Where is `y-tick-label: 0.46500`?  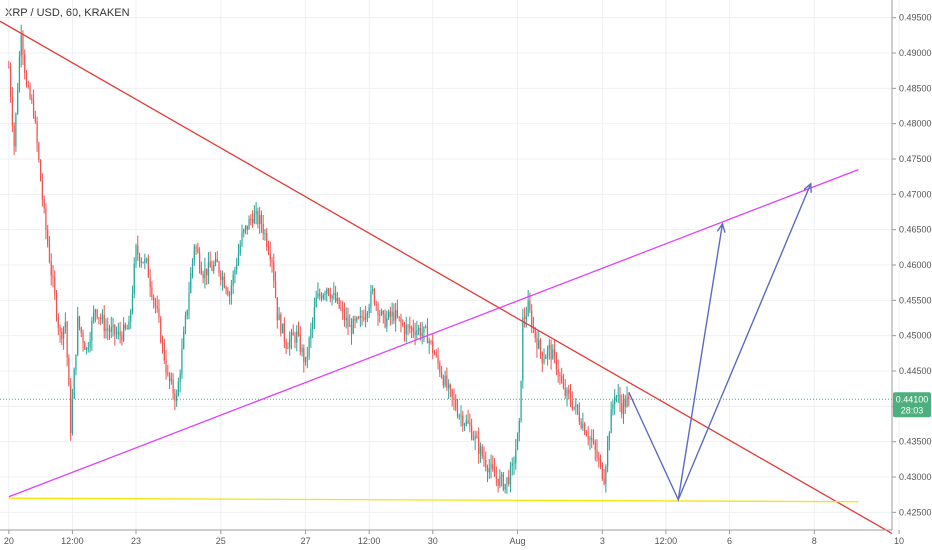 y-tick-label: 0.46500 is located at coordinates (915, 230).